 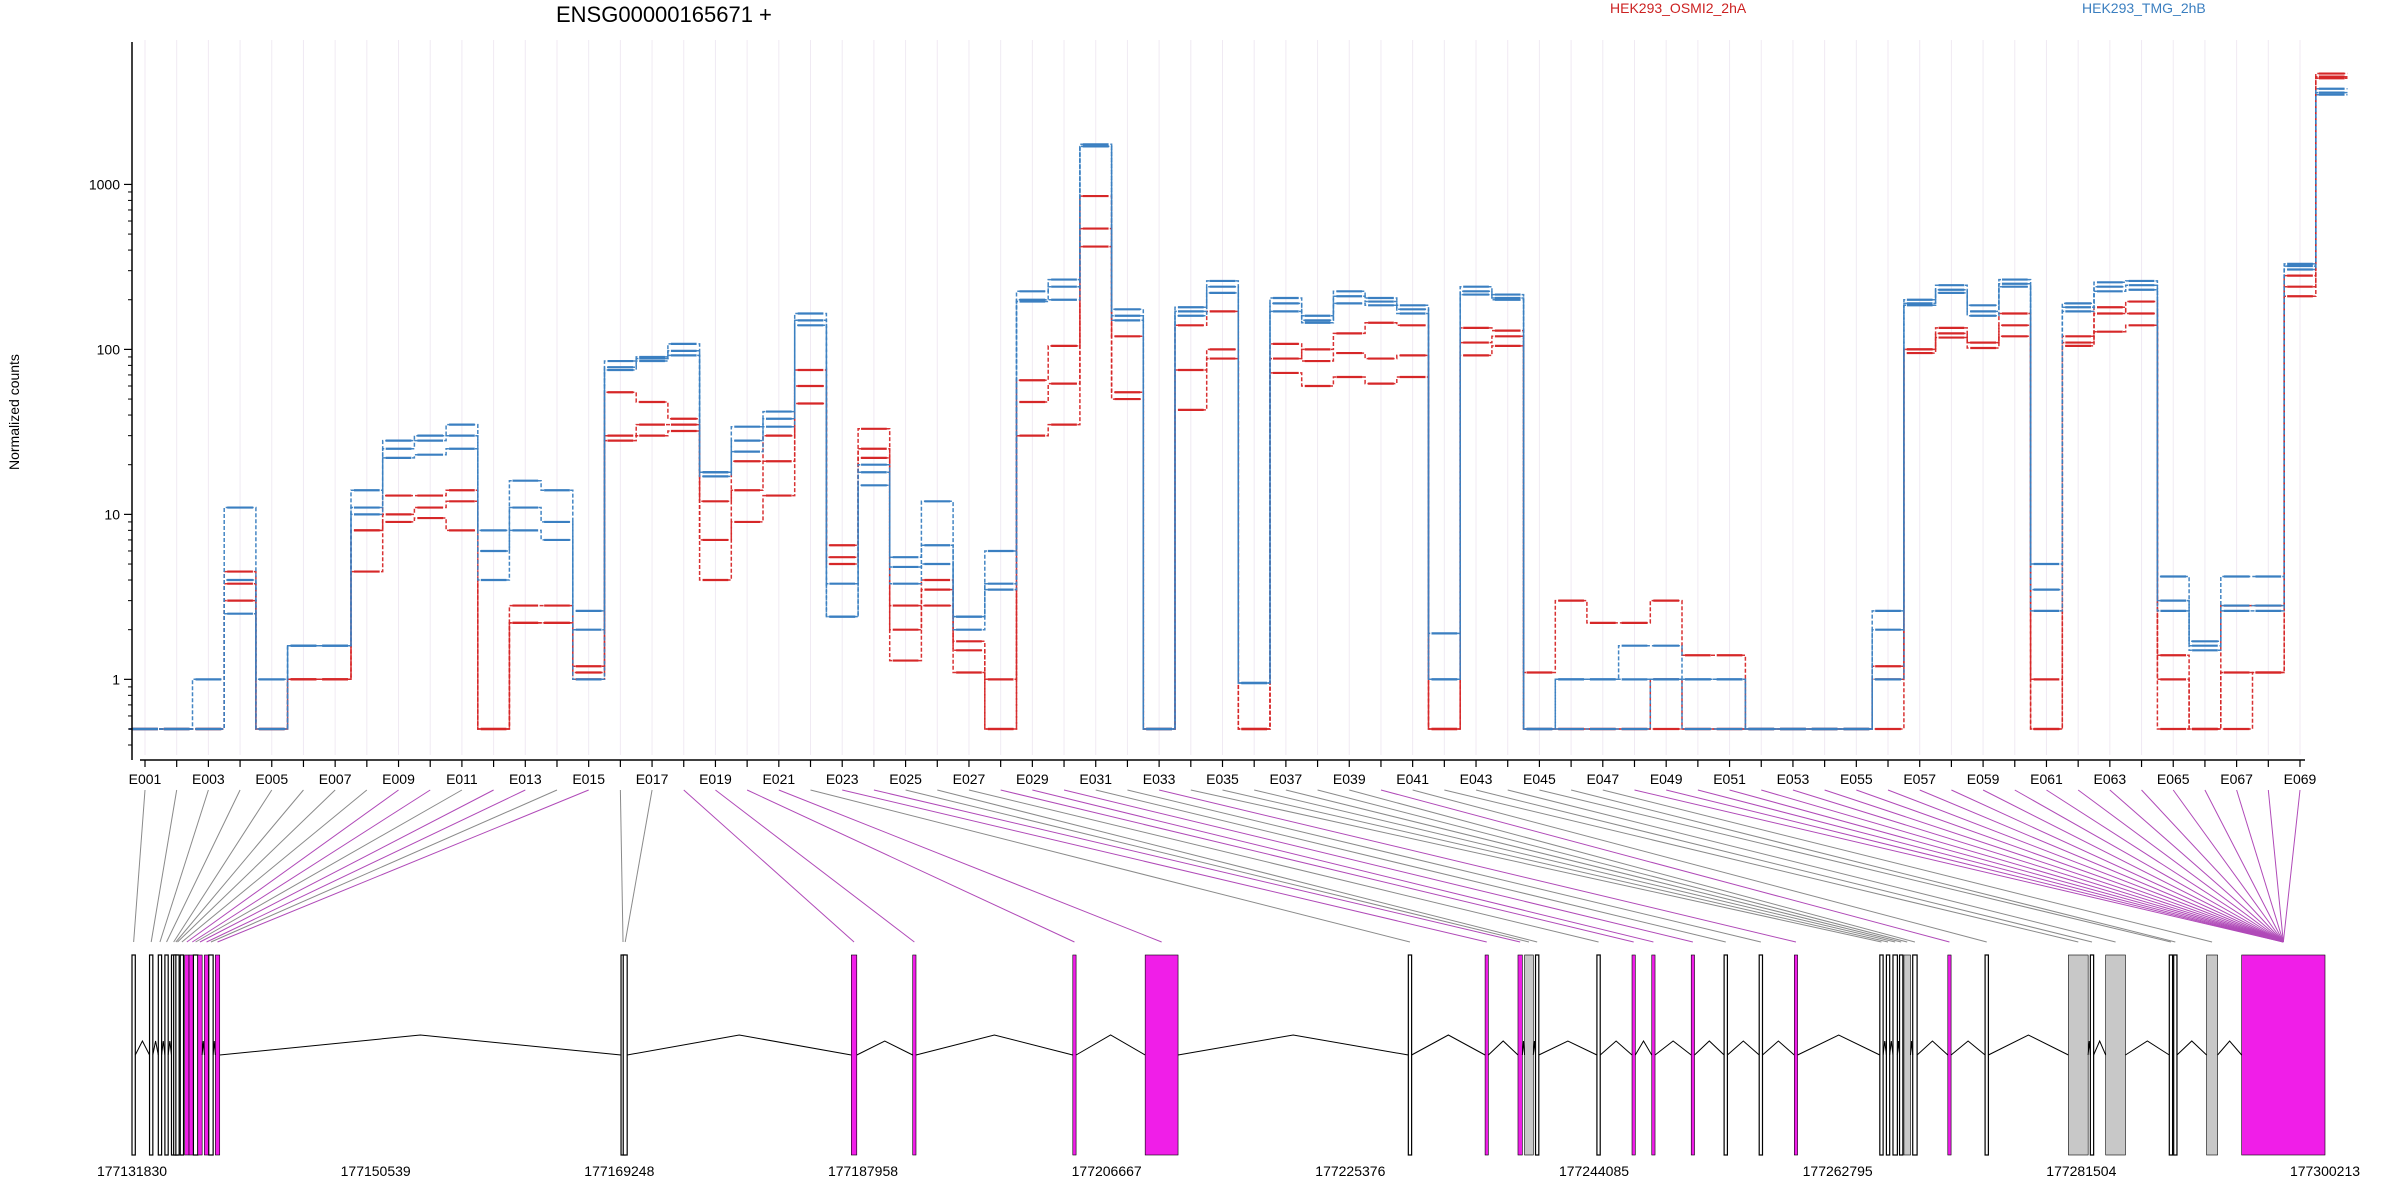 I want to click on y-tick-label: 10, so click(x=112, y=514).